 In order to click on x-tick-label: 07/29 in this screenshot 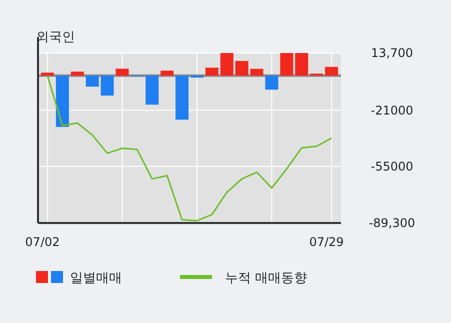, I will do `click(326, 242)`.